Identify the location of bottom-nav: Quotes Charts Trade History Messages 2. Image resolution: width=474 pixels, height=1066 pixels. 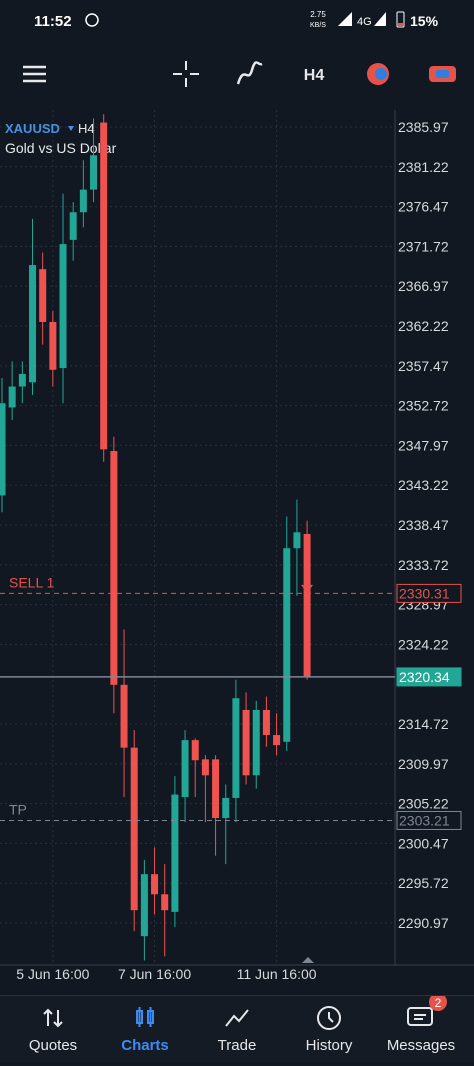
(237, 1027).